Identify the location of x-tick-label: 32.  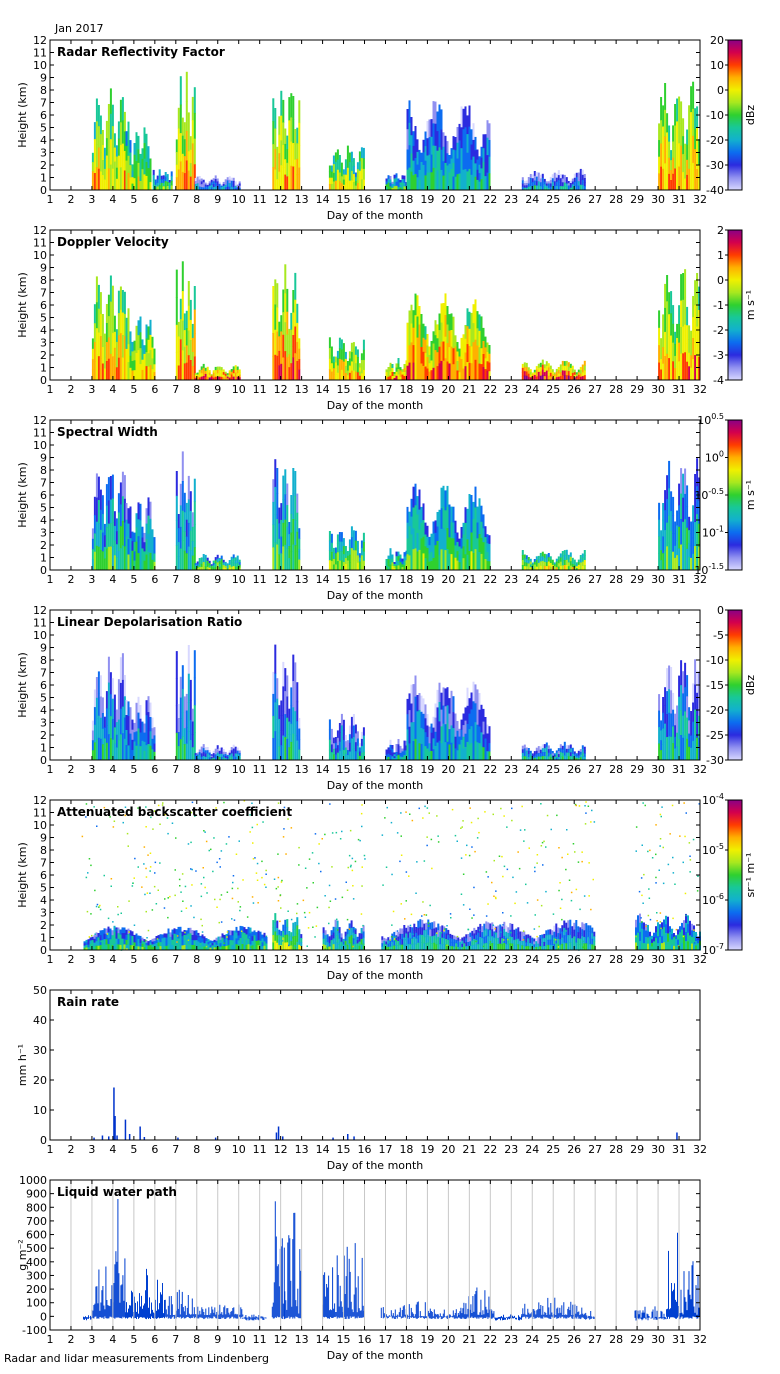
(700, 769).